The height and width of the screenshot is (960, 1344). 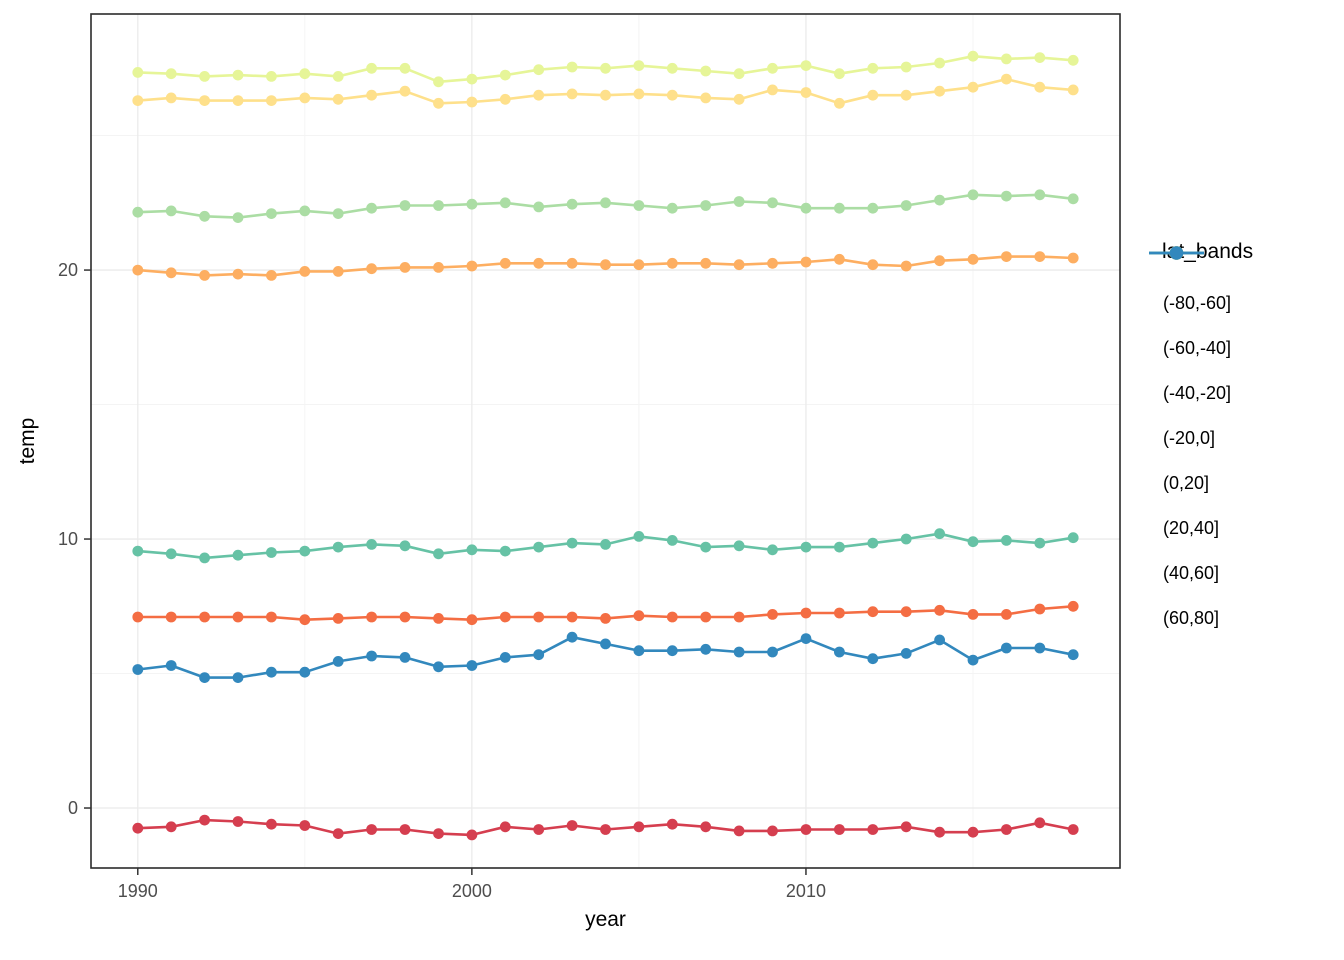 I want to click on legend-item: (-20,0], so click(x=1200, y=348).